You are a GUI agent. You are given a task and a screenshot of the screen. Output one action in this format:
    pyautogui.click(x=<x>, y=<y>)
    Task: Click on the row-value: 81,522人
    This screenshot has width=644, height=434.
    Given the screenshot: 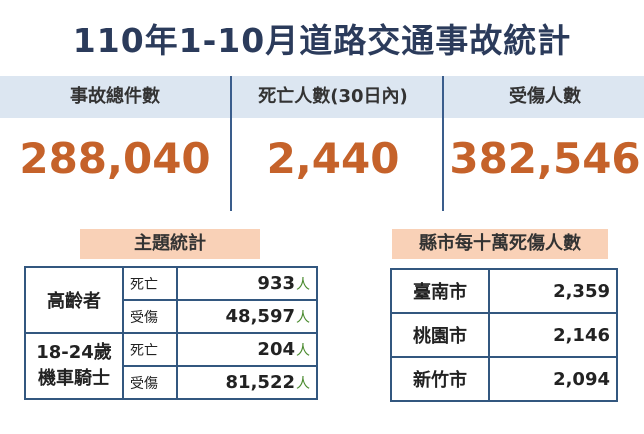 What is the action you would take?
    pyautogui.click(x=247, y=382)
    